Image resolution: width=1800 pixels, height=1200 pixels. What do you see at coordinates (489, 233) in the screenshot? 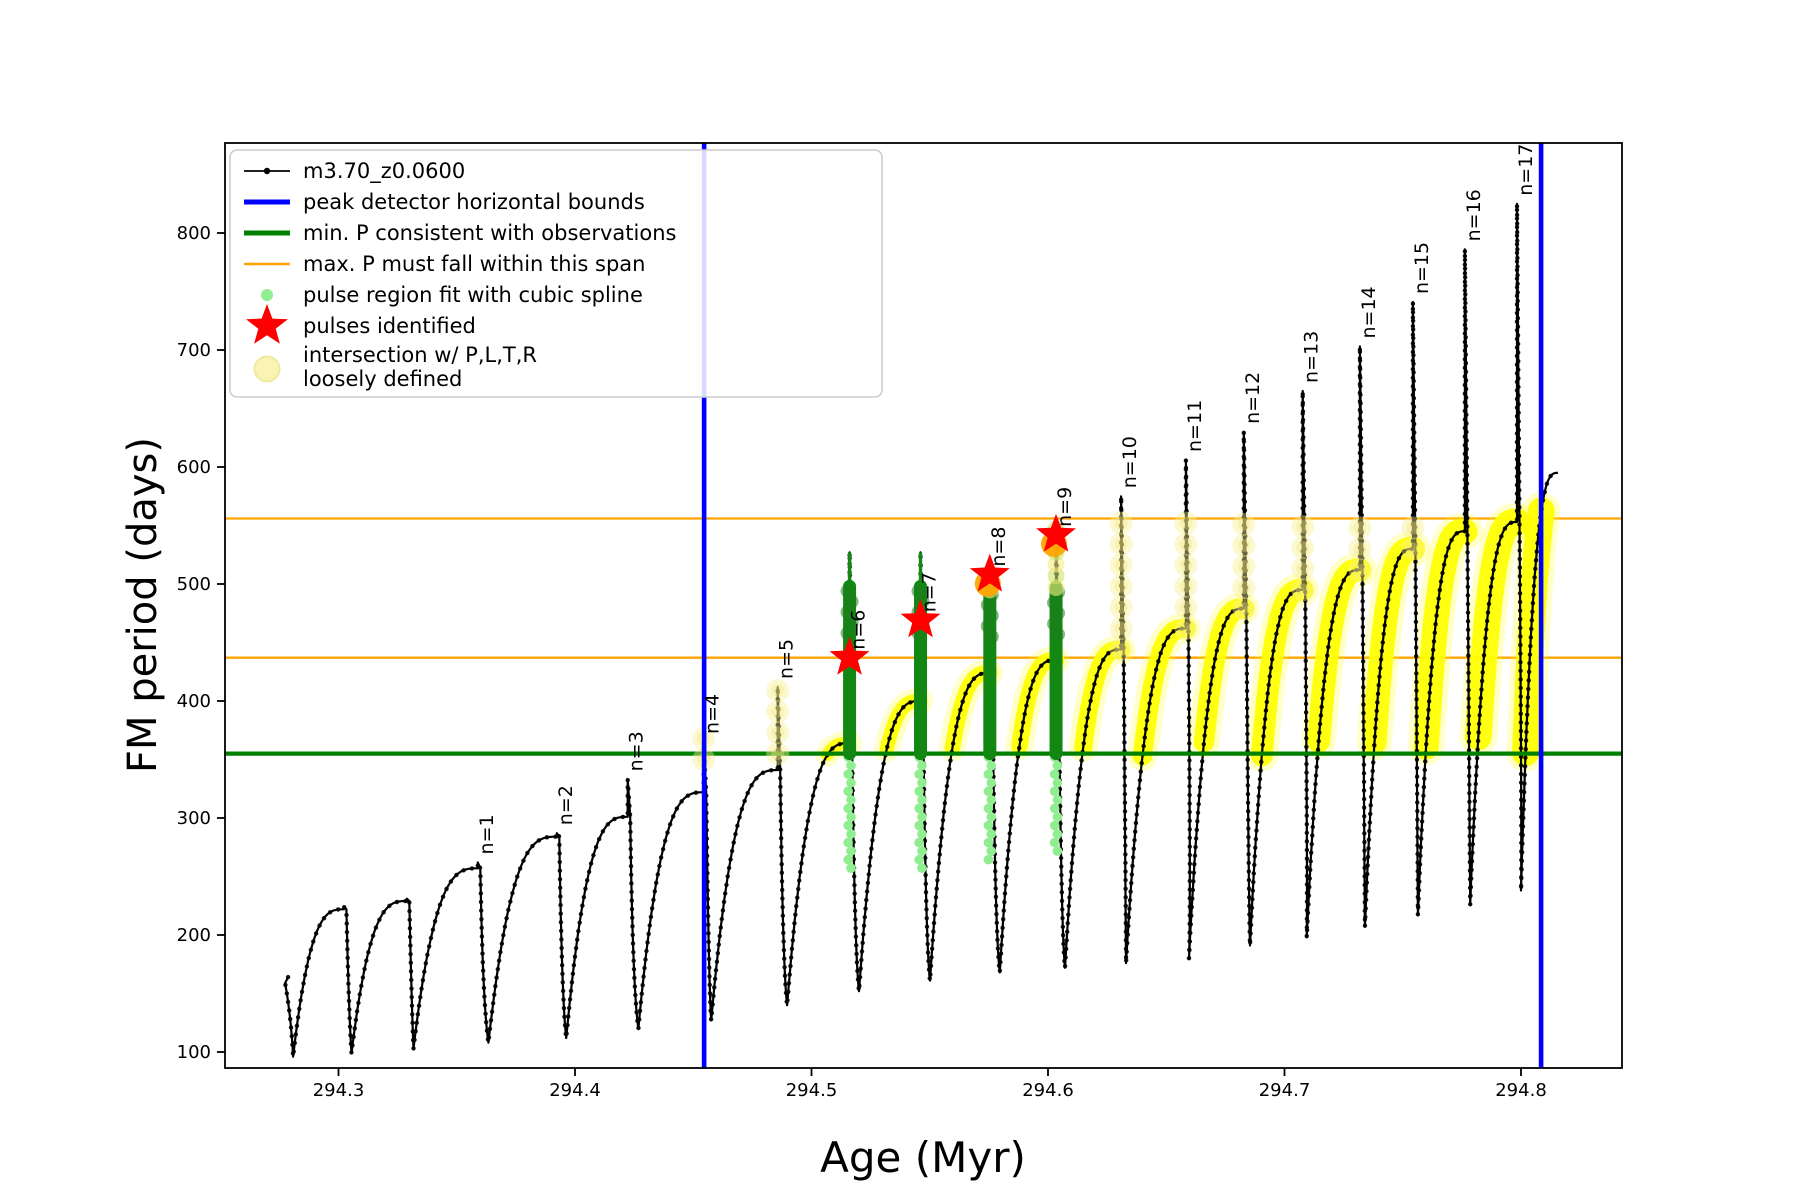
I see `legend-label: min. P consistent with observations` at bounding box center [489, 233].